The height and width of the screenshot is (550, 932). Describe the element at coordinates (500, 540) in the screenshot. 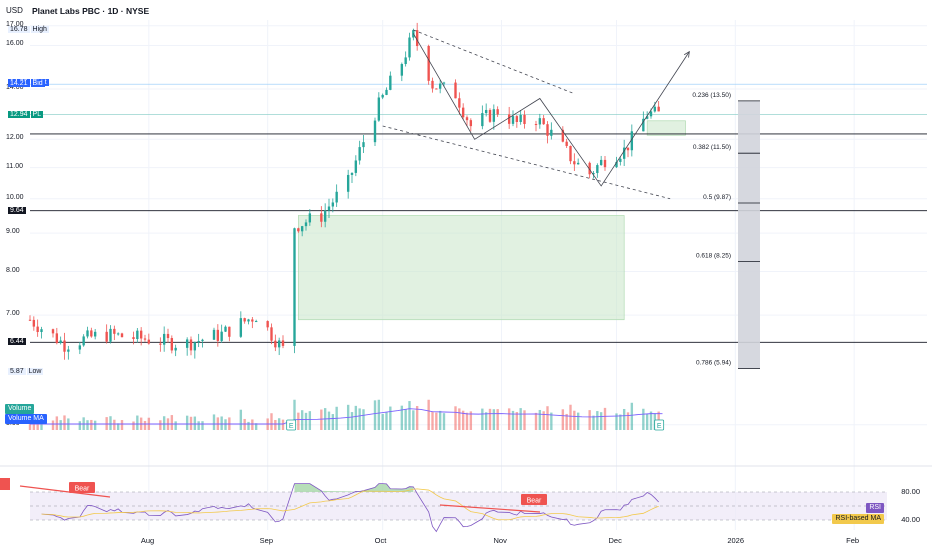

I see `x-axis-tick-label: Nov` at that location.